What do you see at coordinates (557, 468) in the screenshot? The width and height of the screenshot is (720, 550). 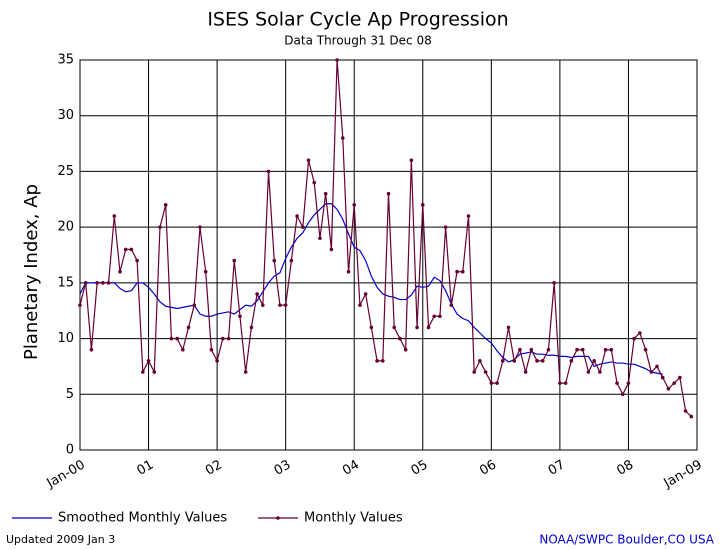 I see `x-tick-label: 07` at bounding box center [557, 468].